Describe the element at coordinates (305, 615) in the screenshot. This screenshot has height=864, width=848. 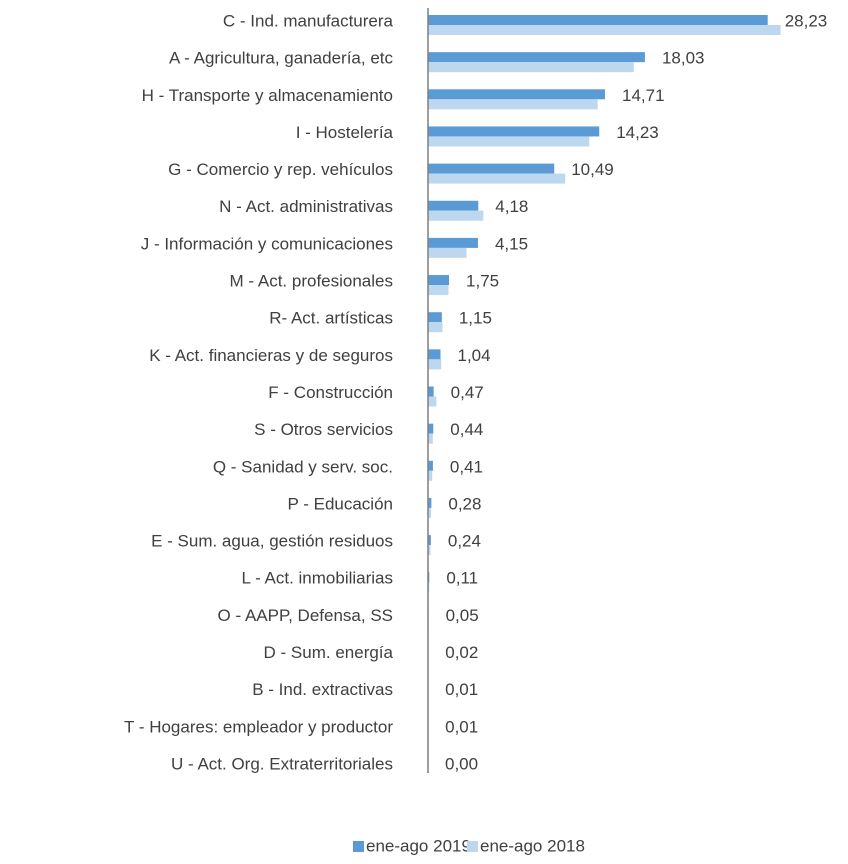
I see `category-label: O - AAPP, Defensa, SS` at that location.